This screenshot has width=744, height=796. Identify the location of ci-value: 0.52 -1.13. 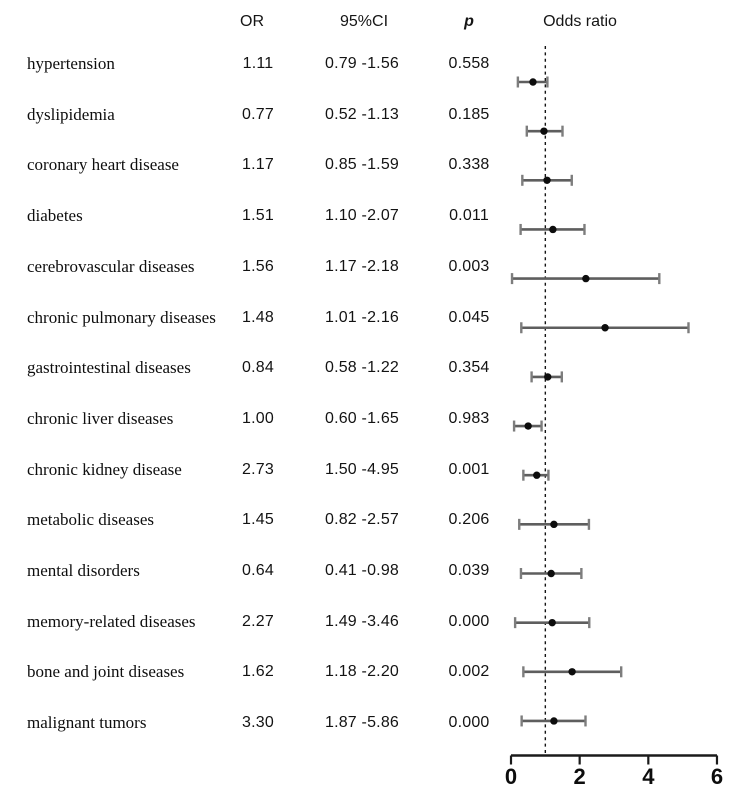
(362, 114).